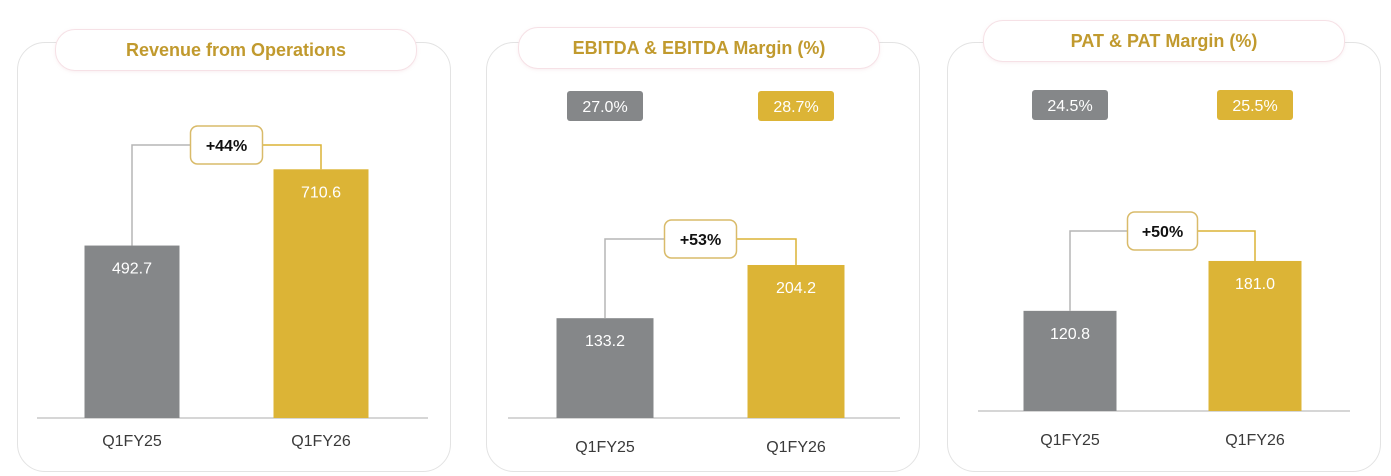 This screenshot has height=476, width=1391. What do you see at coordinates (236, 50) in the screenshot?
I see `revenue-chart-title: Revenue from Operations` at bounding box center [236, 50].